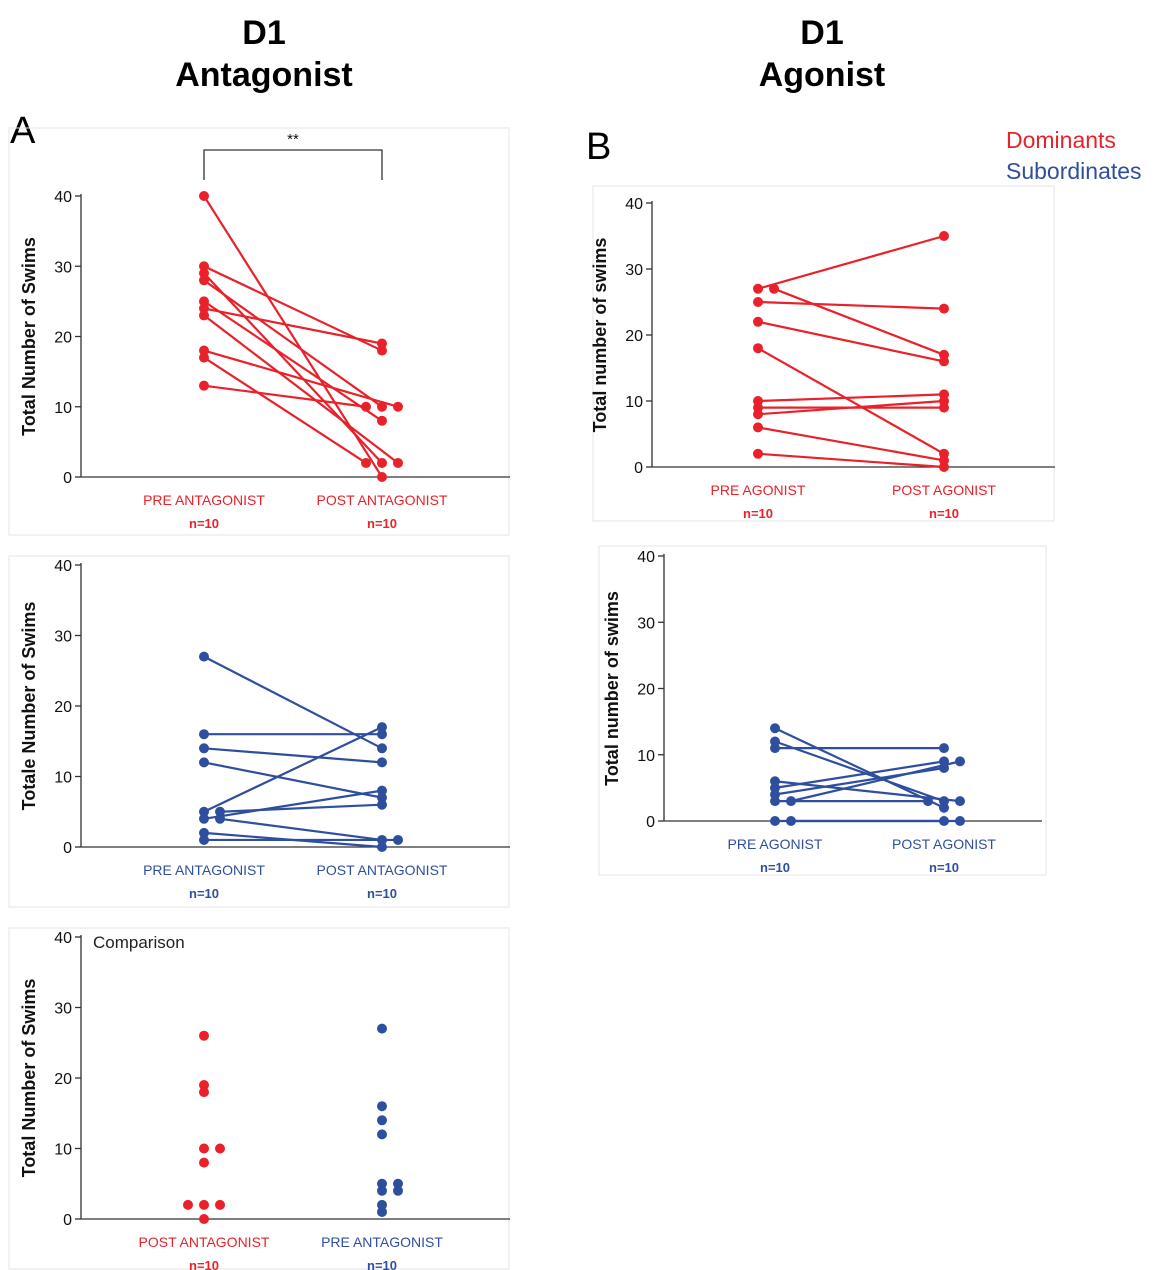  I want to click on x-category-label: POST ANTAGONIST, so click(204, 1242).